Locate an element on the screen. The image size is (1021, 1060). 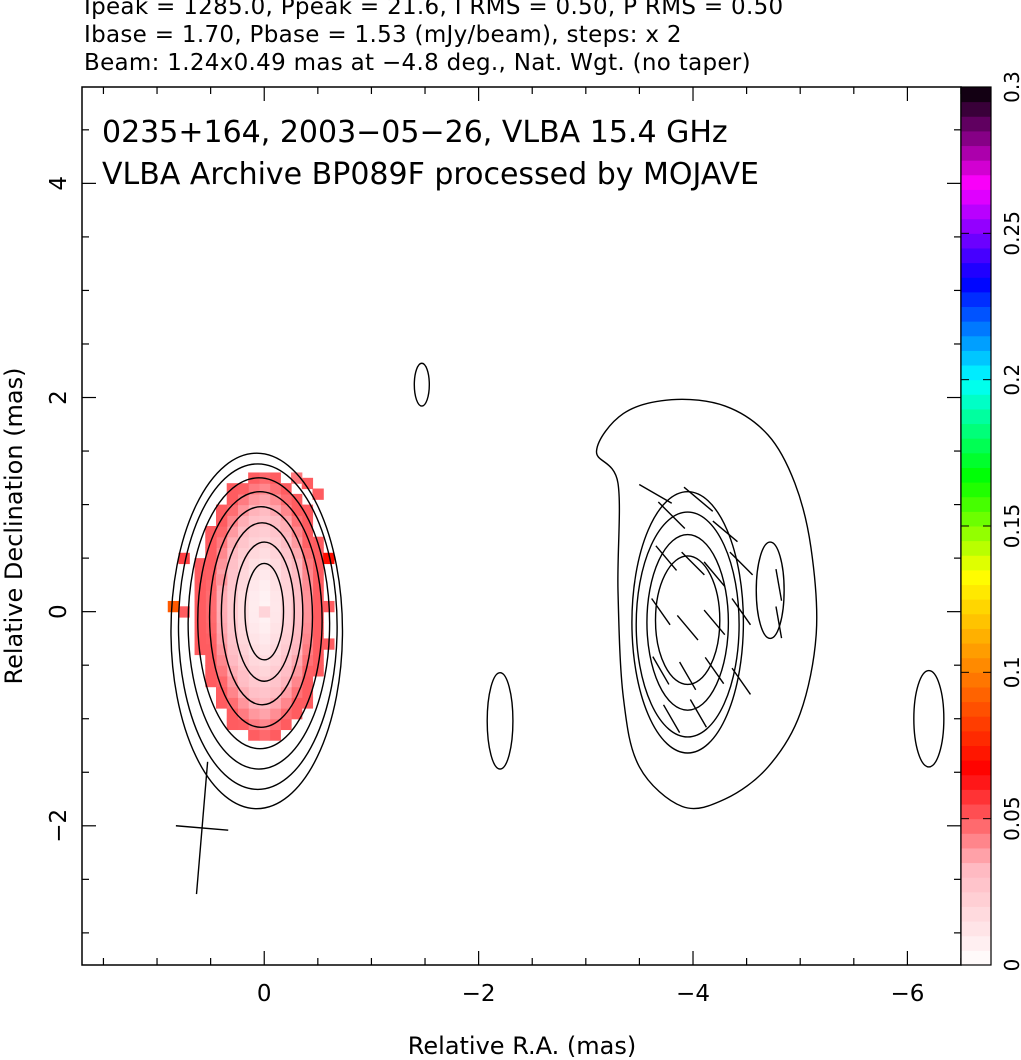
x-tick-label: −2 is located at coordinates (479, 994).